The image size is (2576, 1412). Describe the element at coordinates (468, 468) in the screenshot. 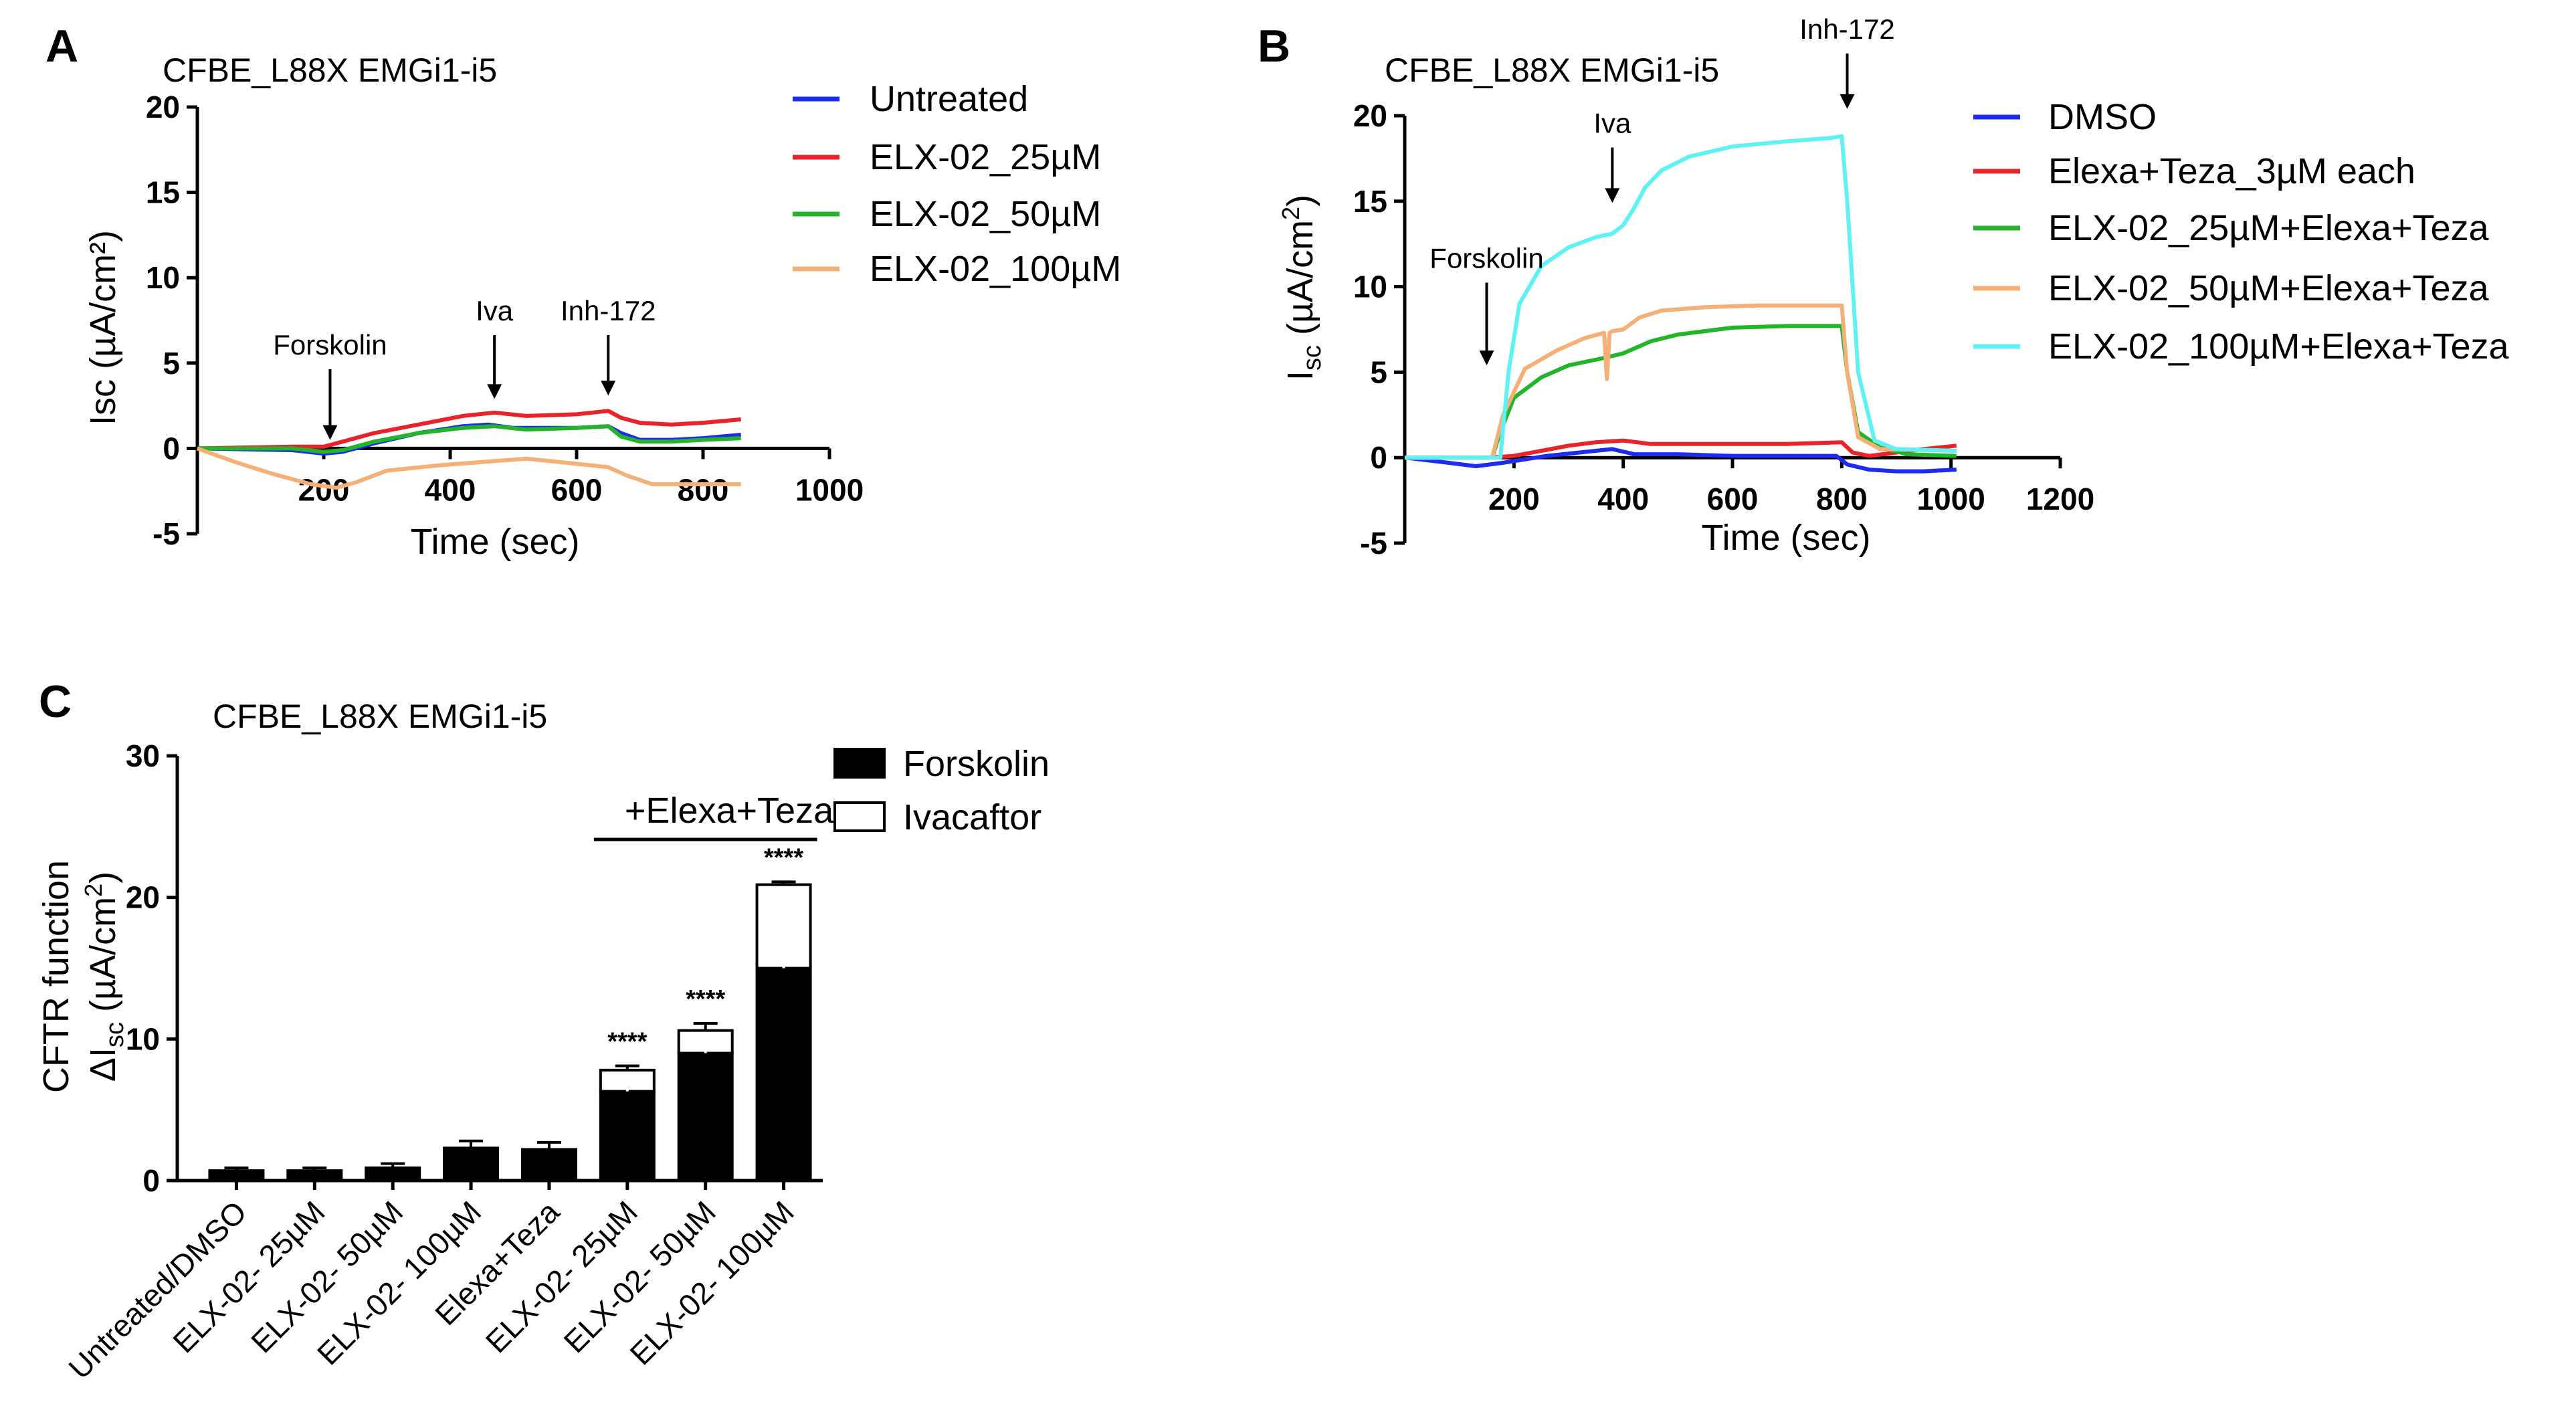

I see `series-line-elx-02-100-m` at that location.